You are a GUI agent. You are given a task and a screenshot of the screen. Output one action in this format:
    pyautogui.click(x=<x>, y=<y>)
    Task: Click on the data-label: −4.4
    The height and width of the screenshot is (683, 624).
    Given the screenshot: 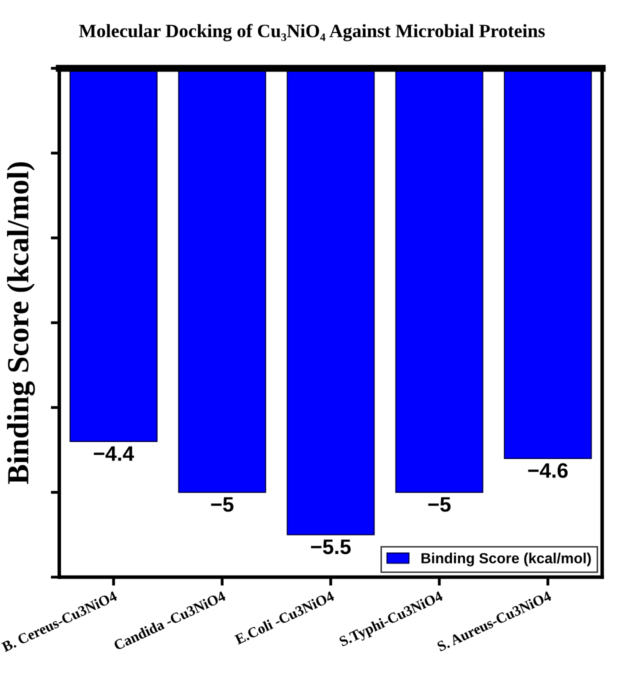 What is the action you would take?
    pyautogui.click(x=114, y=453)
    